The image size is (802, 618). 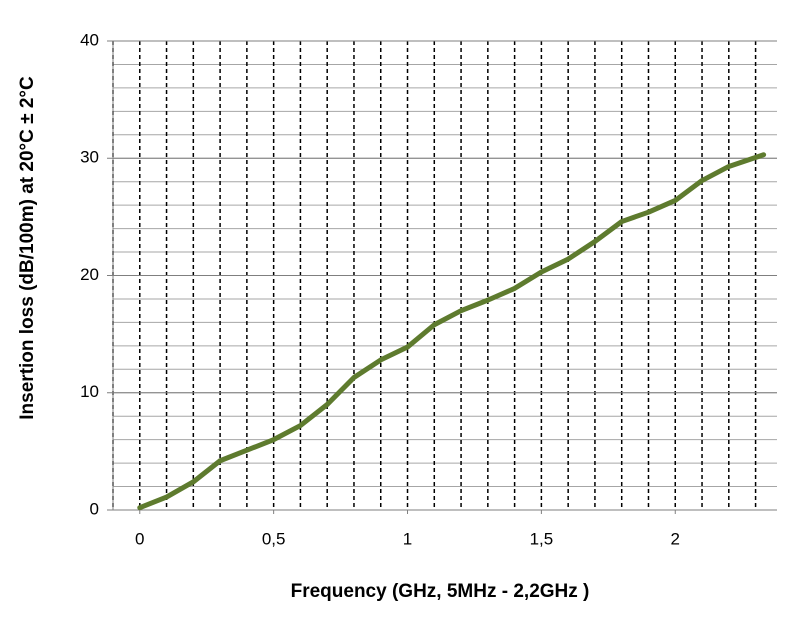 I want to click on x-tick-label: 1,5, so click(x=542, y=538).